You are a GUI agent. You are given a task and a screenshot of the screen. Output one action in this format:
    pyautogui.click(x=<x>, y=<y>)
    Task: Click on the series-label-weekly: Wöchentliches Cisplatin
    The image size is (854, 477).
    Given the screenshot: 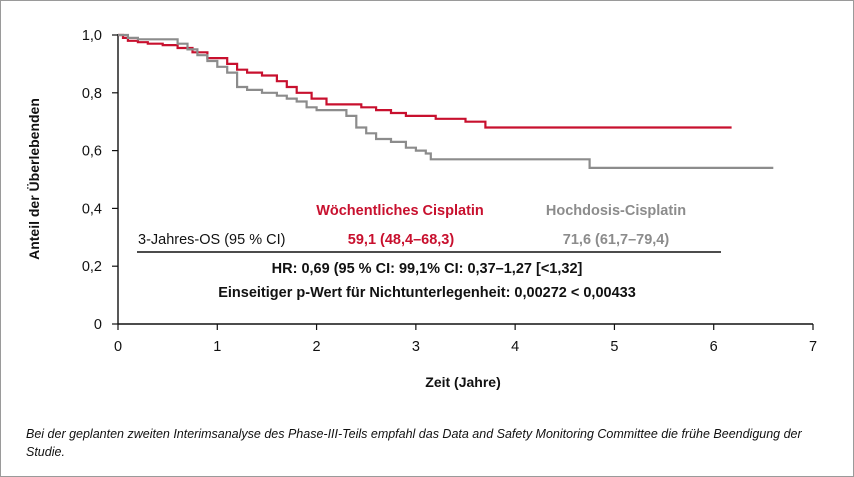 What is the action you would take?
    pyautogui.click(x=400, y=211)
    